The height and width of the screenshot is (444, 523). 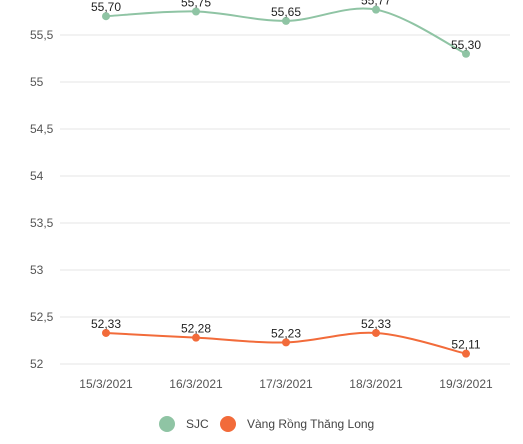 I want to click on x-tick-label: 17/3/2021, so click(x=286, y=384).